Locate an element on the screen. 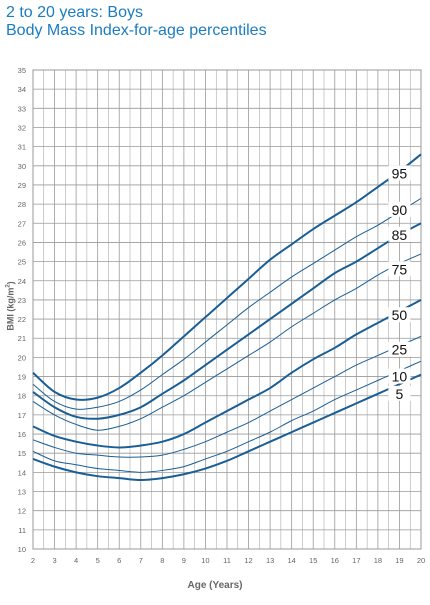 This screenshot has width=430, height=605. percentile-label-75: 75 is located at coordinates (400, 269).